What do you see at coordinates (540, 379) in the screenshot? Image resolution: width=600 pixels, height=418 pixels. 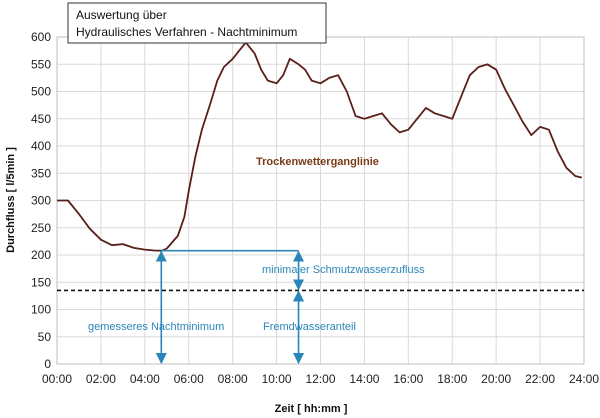 I see `x-tick-label: 22:00` at bounding box center [540, 379].